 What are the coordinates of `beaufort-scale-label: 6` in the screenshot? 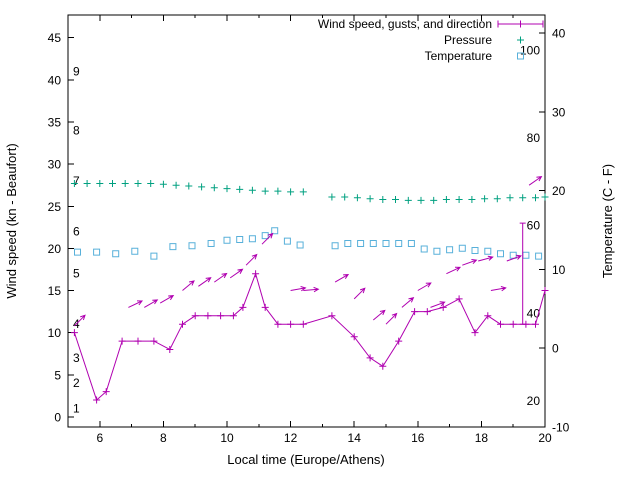 It's located at (76, 232).